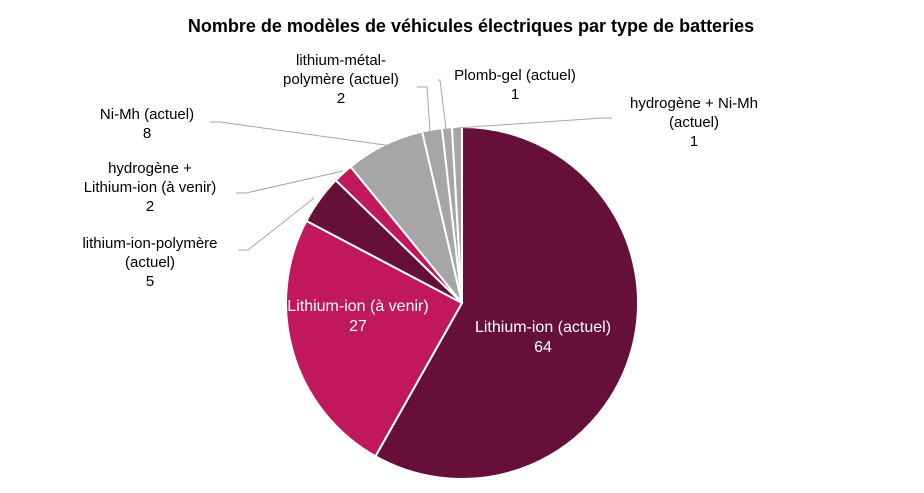  Describe the element at coordinates (150, 206) in the screenshot. I see `slice-value-3: 2` at that location.